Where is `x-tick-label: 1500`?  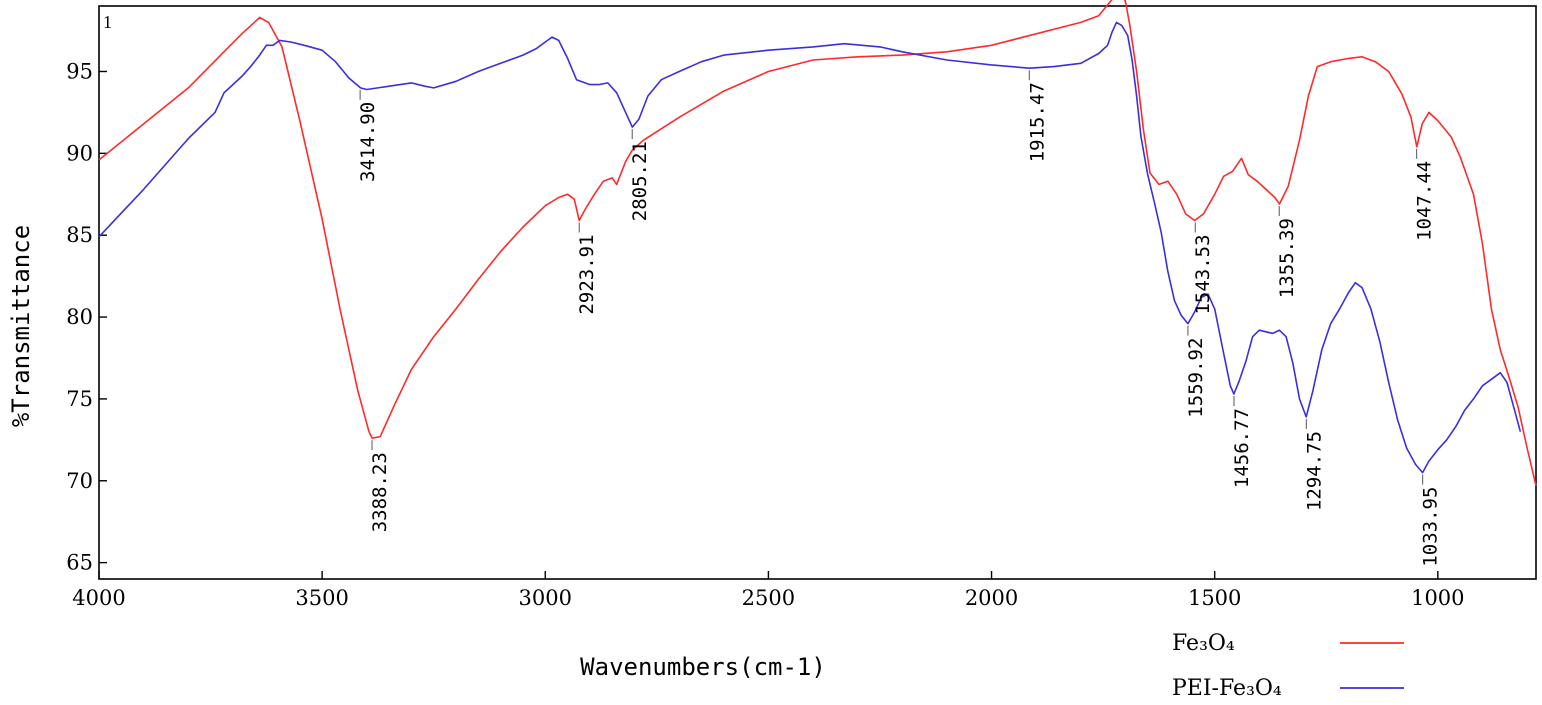 x-tick-label: 1500 is located at coordinates (1214, 598).